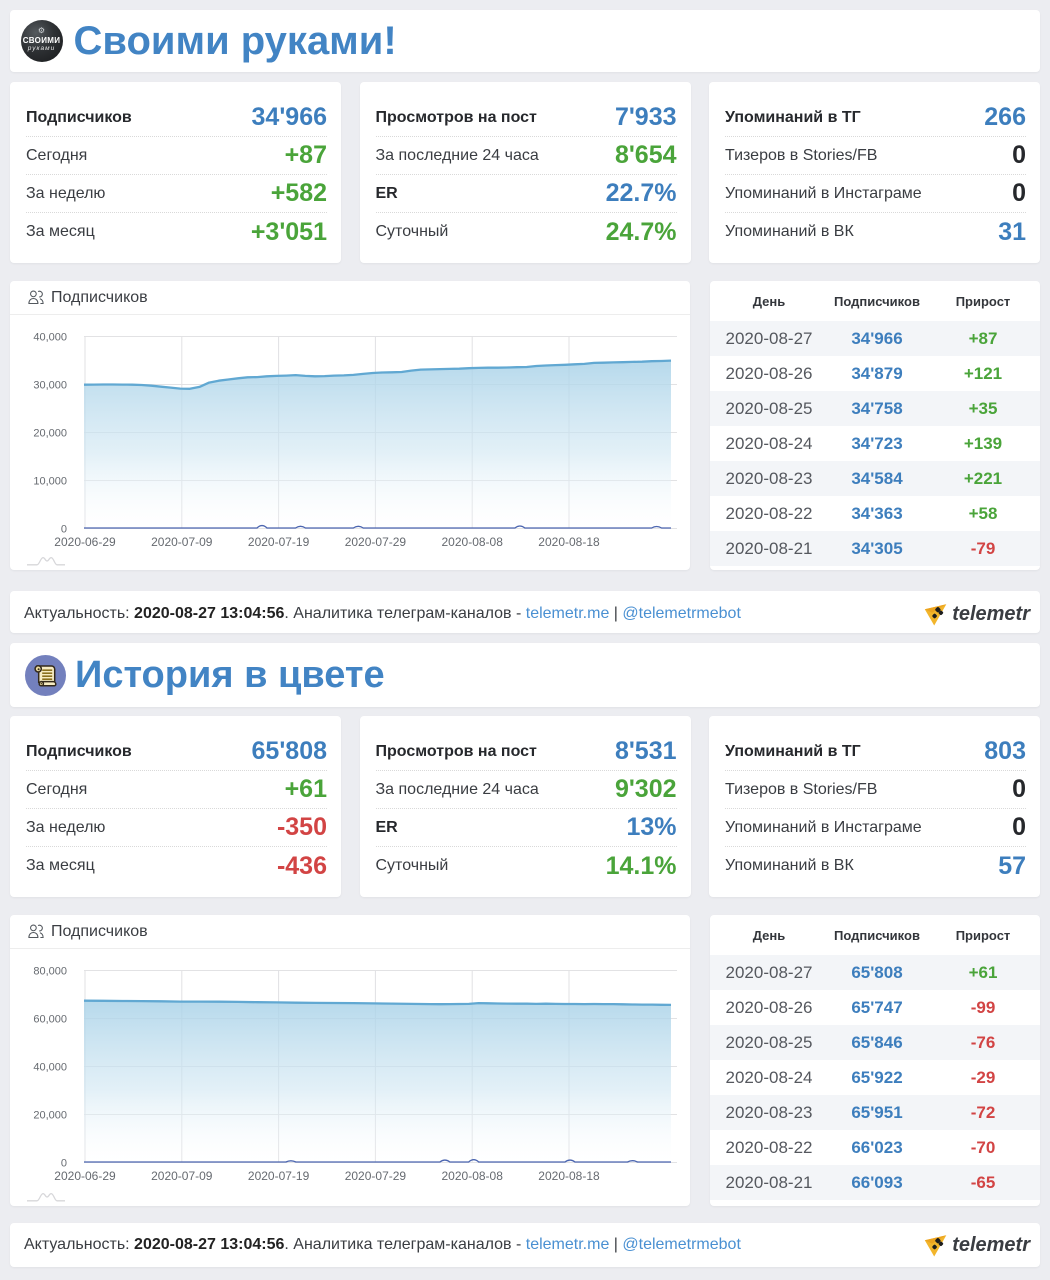 The image size is (1050, 1280). What do you see at coordinates (50, 972) in the screenshot?
I see `svg-text: 80,000` at bounding box center [50, 972].